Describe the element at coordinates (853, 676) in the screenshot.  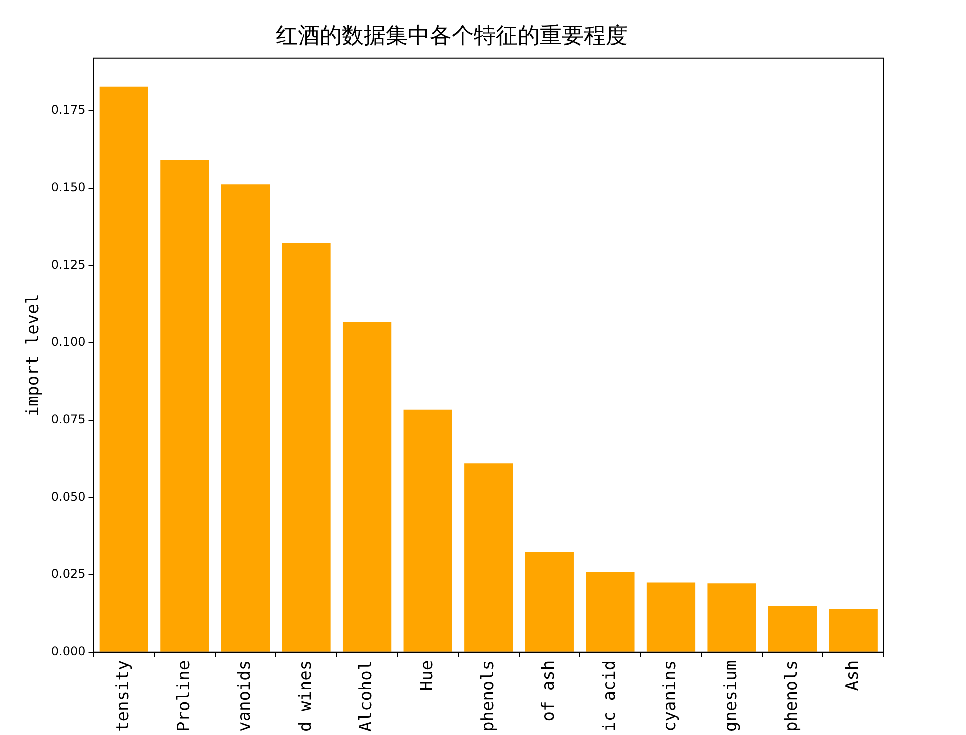
I see `x-tick-label: Ash` at that location.